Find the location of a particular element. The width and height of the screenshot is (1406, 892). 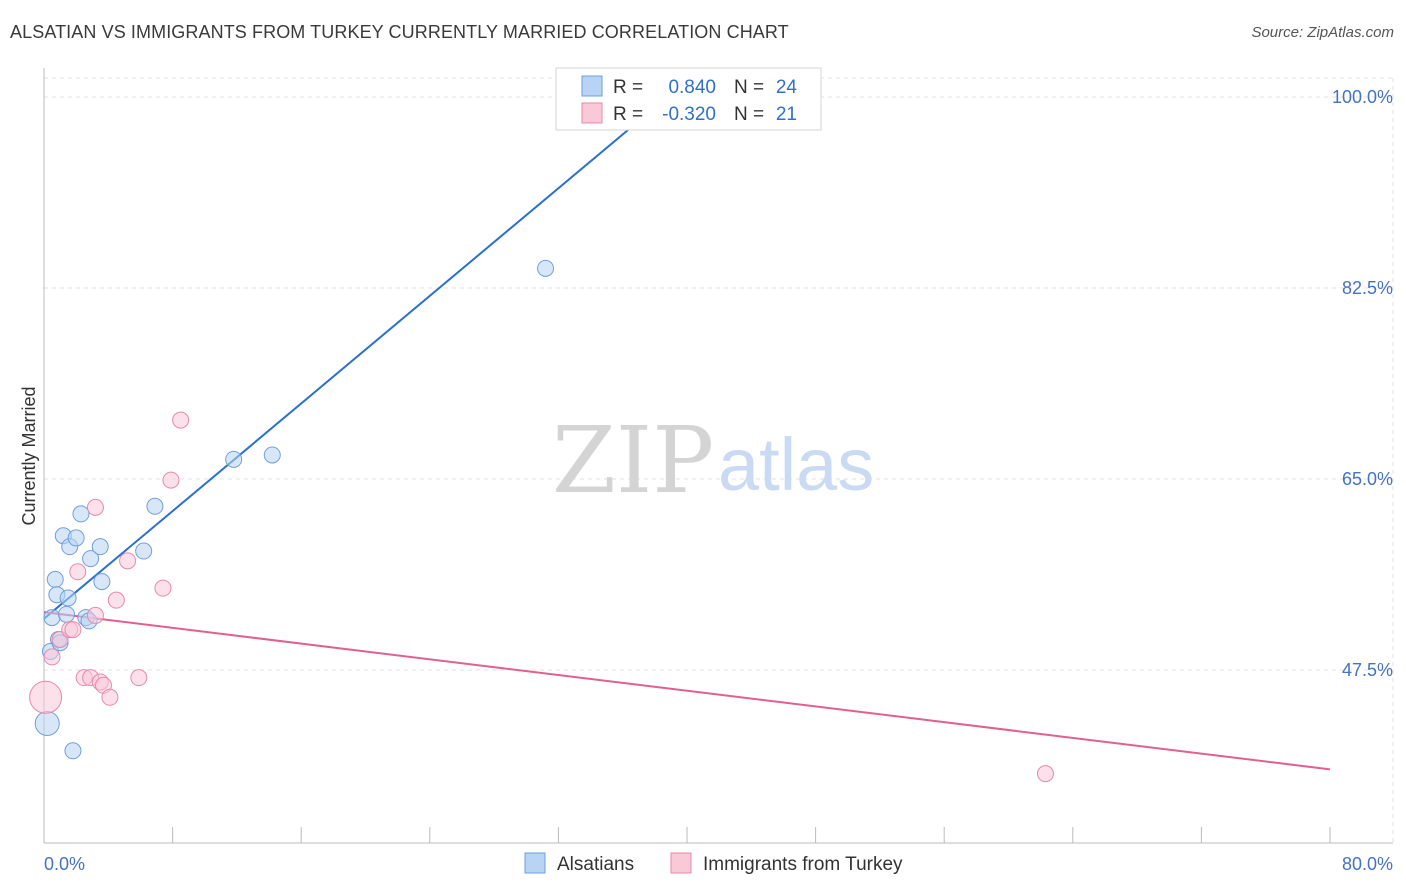

legend-swatch-alsatians is located at coordinates (592, 86).